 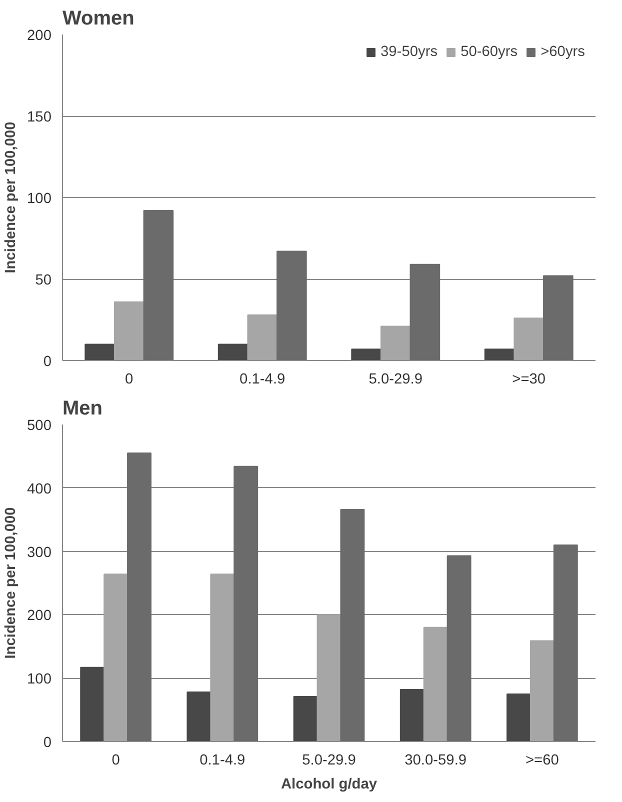 I want to click on legend-label: >60yrs, so click(x=562, y=52).